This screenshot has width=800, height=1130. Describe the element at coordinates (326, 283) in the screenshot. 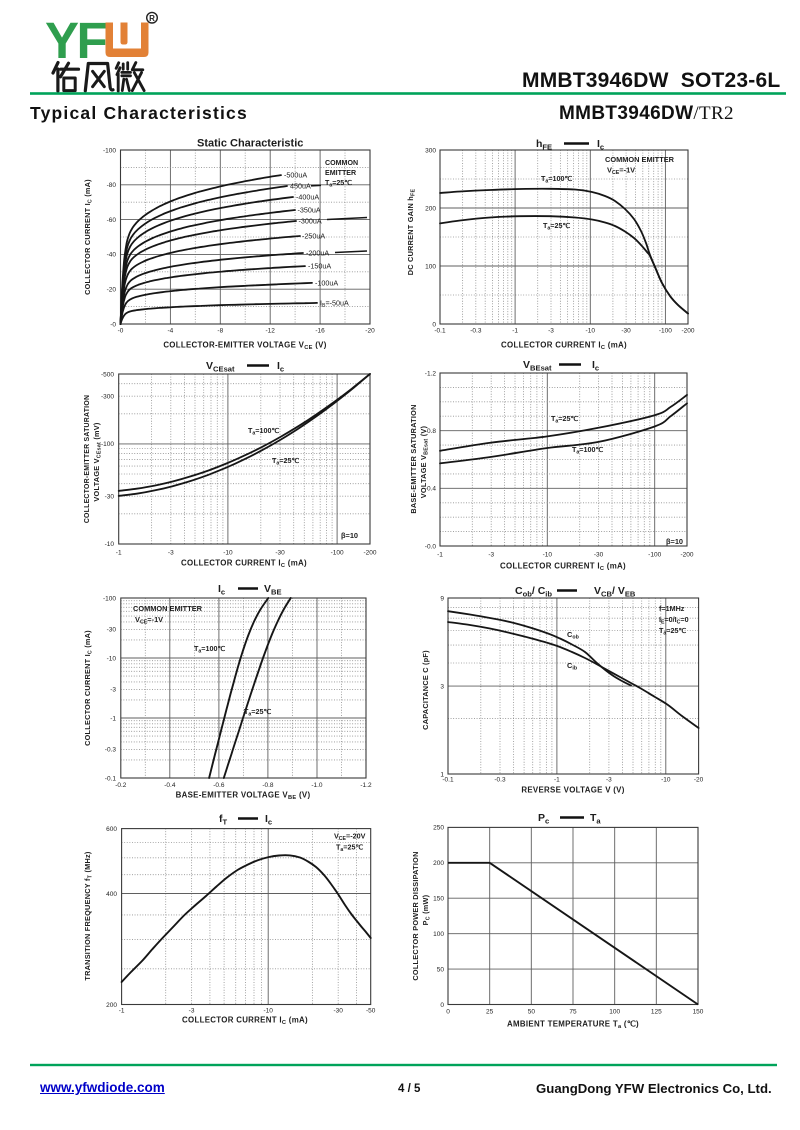

I see `svg-text: -100uA` at that location.